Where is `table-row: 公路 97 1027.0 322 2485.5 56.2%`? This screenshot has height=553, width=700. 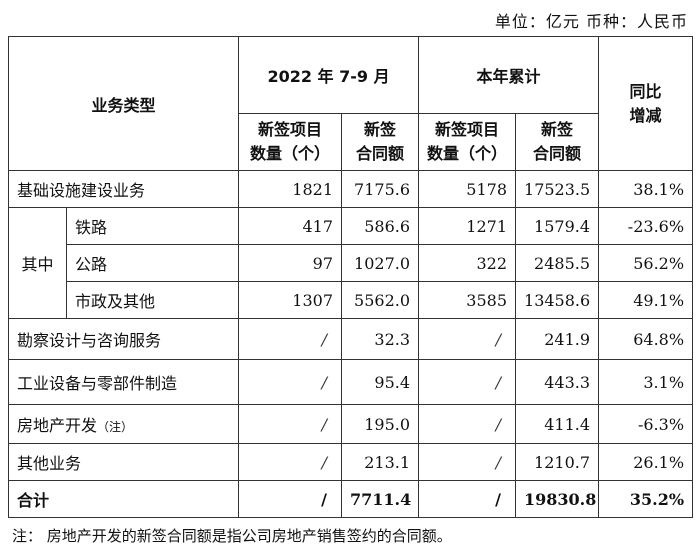
table-row: 公路 97 1027.0 322 2485.5 56.2% is located at coordinates (351, 263).